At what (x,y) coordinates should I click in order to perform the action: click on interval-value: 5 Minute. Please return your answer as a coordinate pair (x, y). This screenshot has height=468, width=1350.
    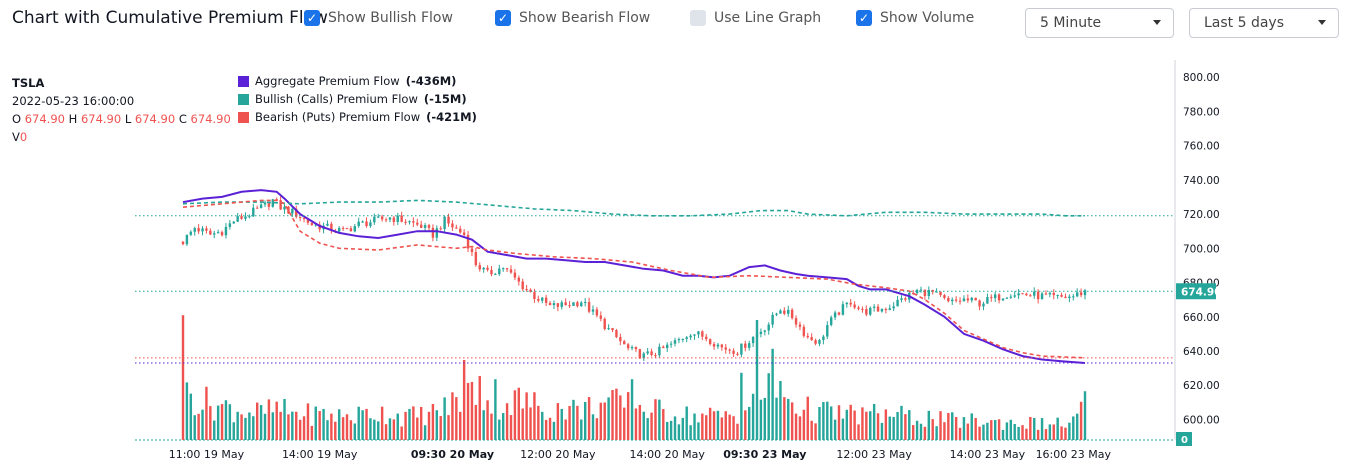
    Looking at the image, I should click on (1071, 23).